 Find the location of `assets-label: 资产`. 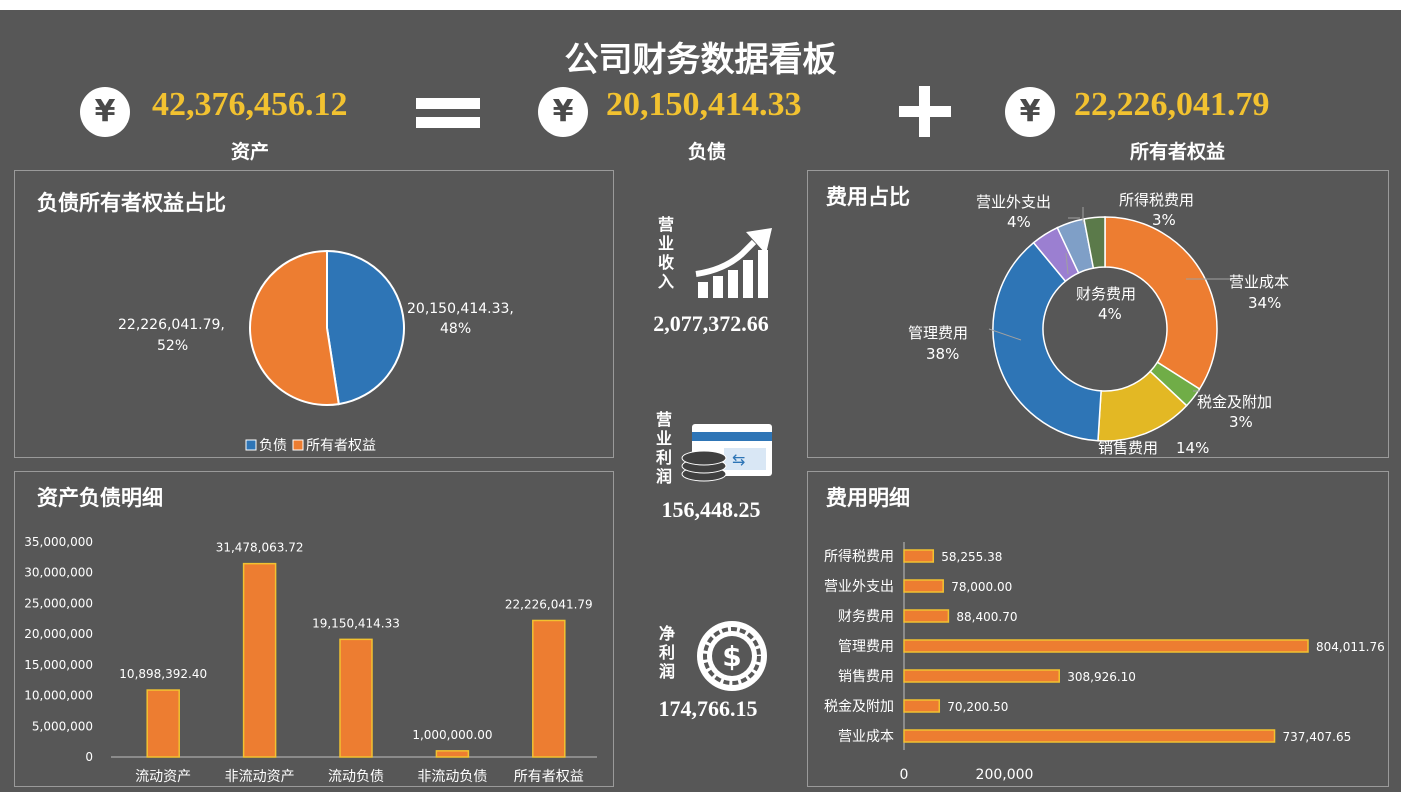

assets-label: 资产 is located at coordinates (250, 152).